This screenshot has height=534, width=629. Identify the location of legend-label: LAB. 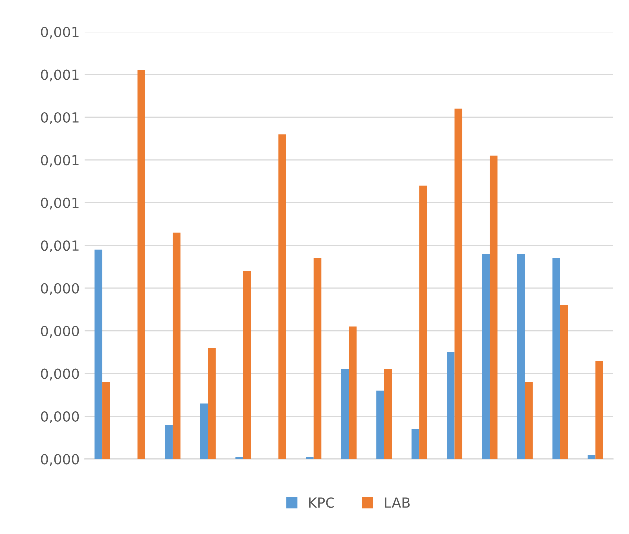
(397, 503).